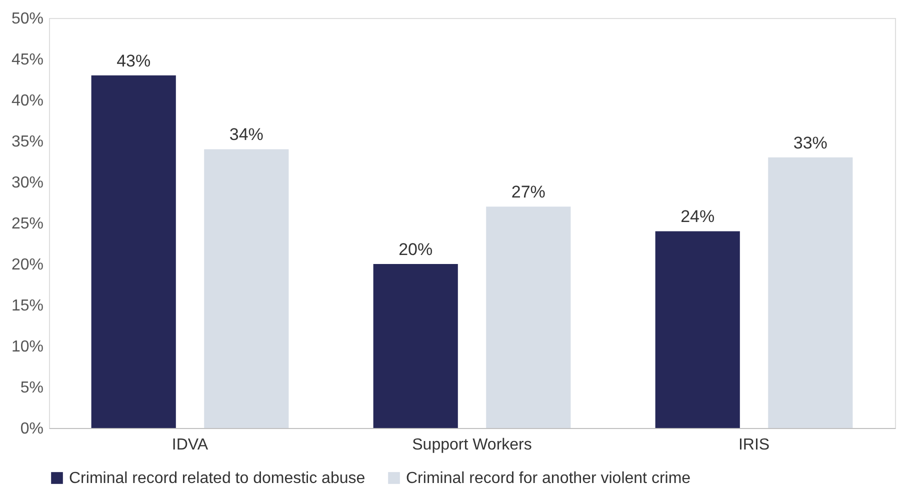  Describe the element at coordinates (27, 60) in the screenshot. I see `y-tick-label: 45%` at that location.